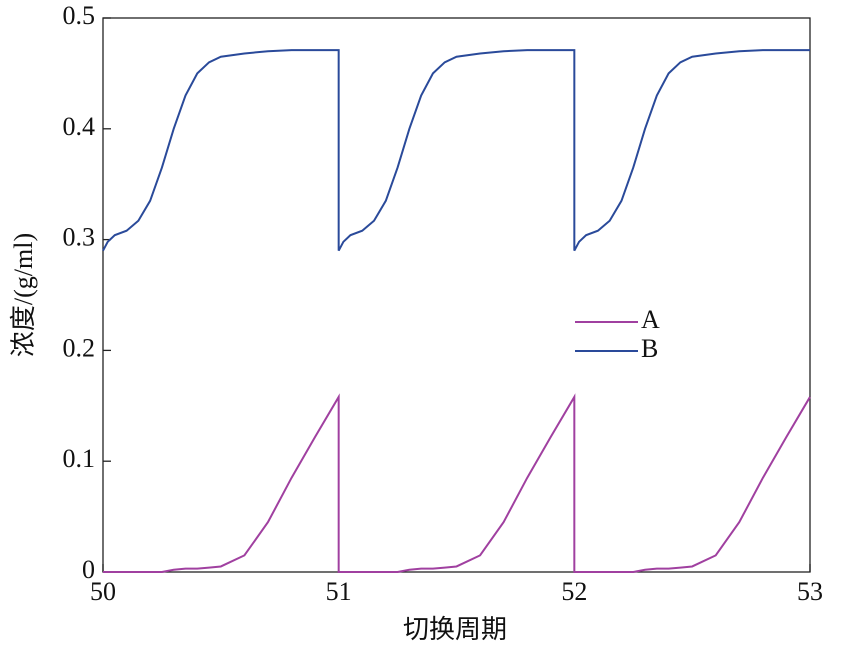 The image size is (842, 655). Describe the element at coordinates (79, 347) in the screenshot. I see `y-tick-label: 0.2` at that location.